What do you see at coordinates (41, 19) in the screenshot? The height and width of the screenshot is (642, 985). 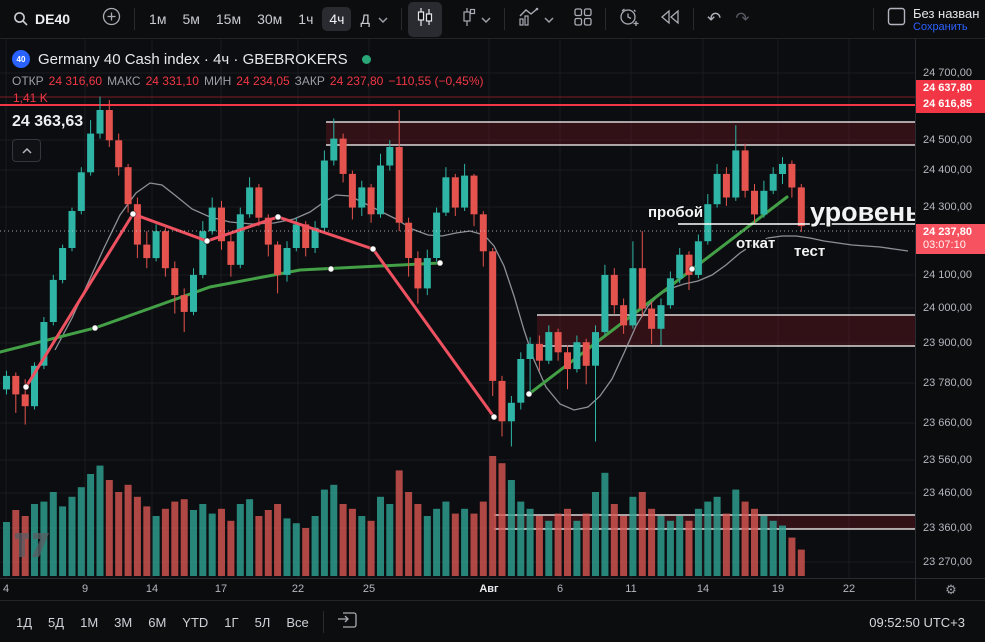 I see `symbol-search-button: DE40` at bounding box center [41, 19].